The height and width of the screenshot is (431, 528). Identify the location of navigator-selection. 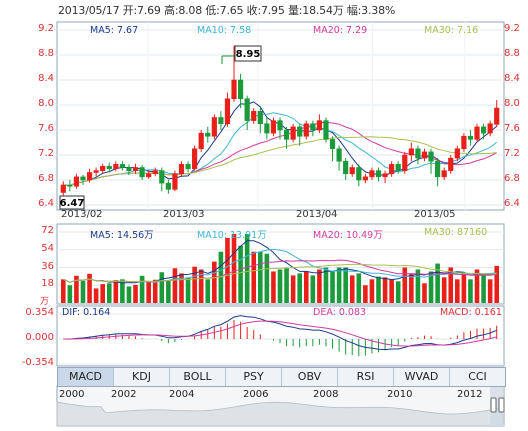
(497, 406).